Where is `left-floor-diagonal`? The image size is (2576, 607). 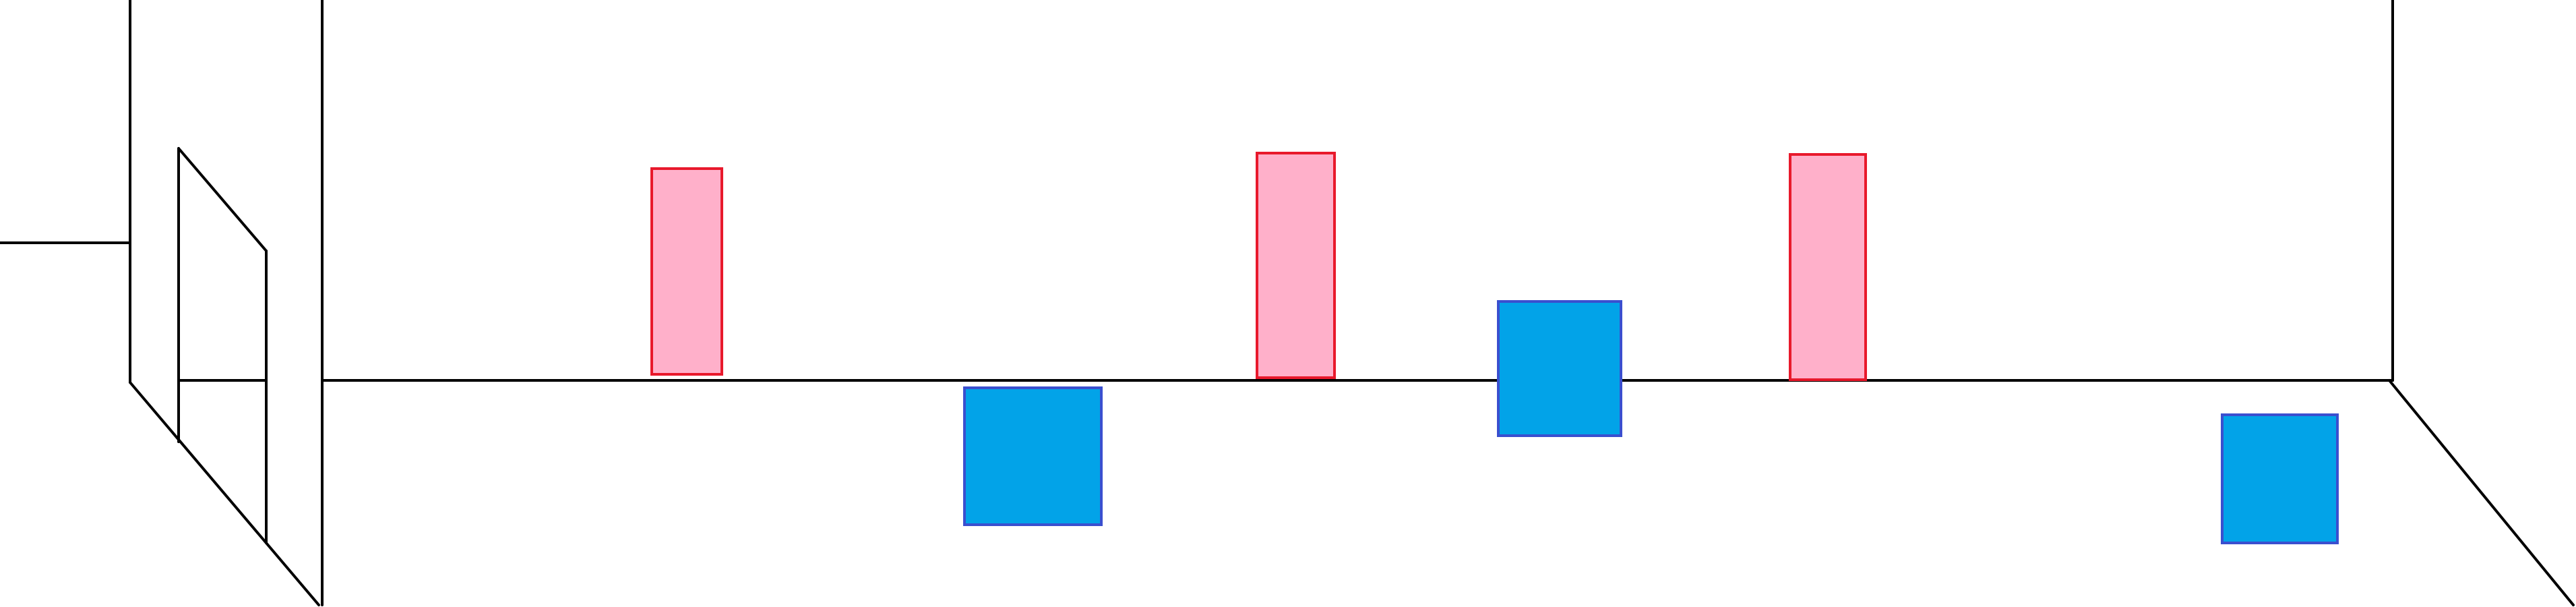 left-floor-diagonal is located at coordinates (225, 493).